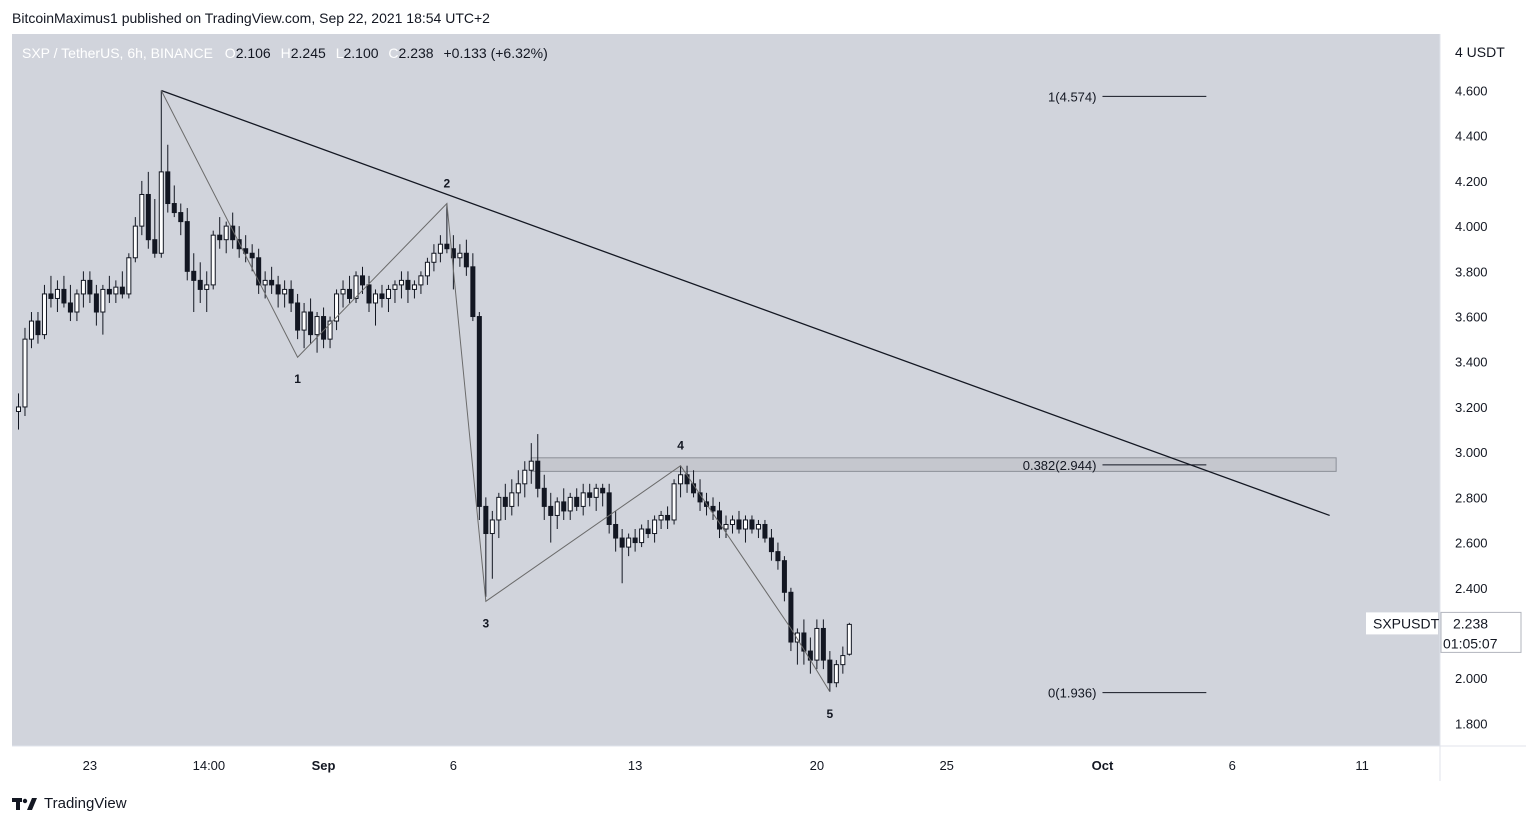 The image size is (1538, 826). Describe the element at coordinates (253, 53) in the screenshot. I see `open-value: 2.106` at that location.